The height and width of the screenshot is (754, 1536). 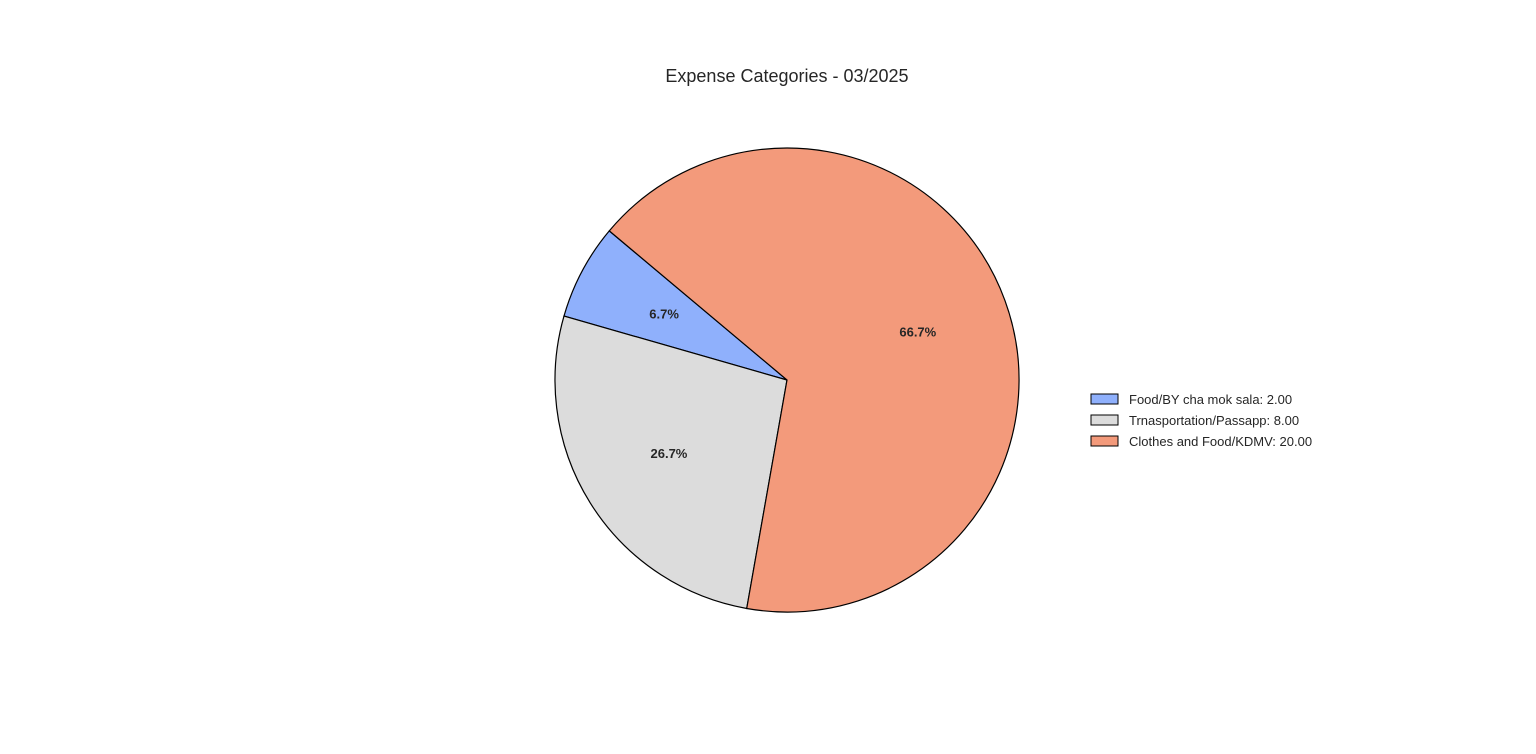 What do you see at coordinates (669, 453) in the screenshot?
I see `pie-slice-pct-label-2: 26.7%` at bounding box center [669, 453].